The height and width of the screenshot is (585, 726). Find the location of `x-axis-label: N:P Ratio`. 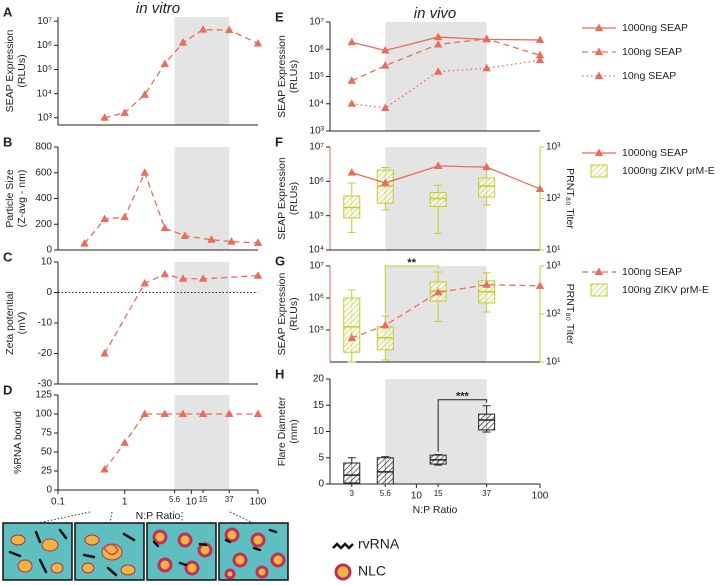

x-axis-label: N:P Ratio is located at coordinates (435, 510).